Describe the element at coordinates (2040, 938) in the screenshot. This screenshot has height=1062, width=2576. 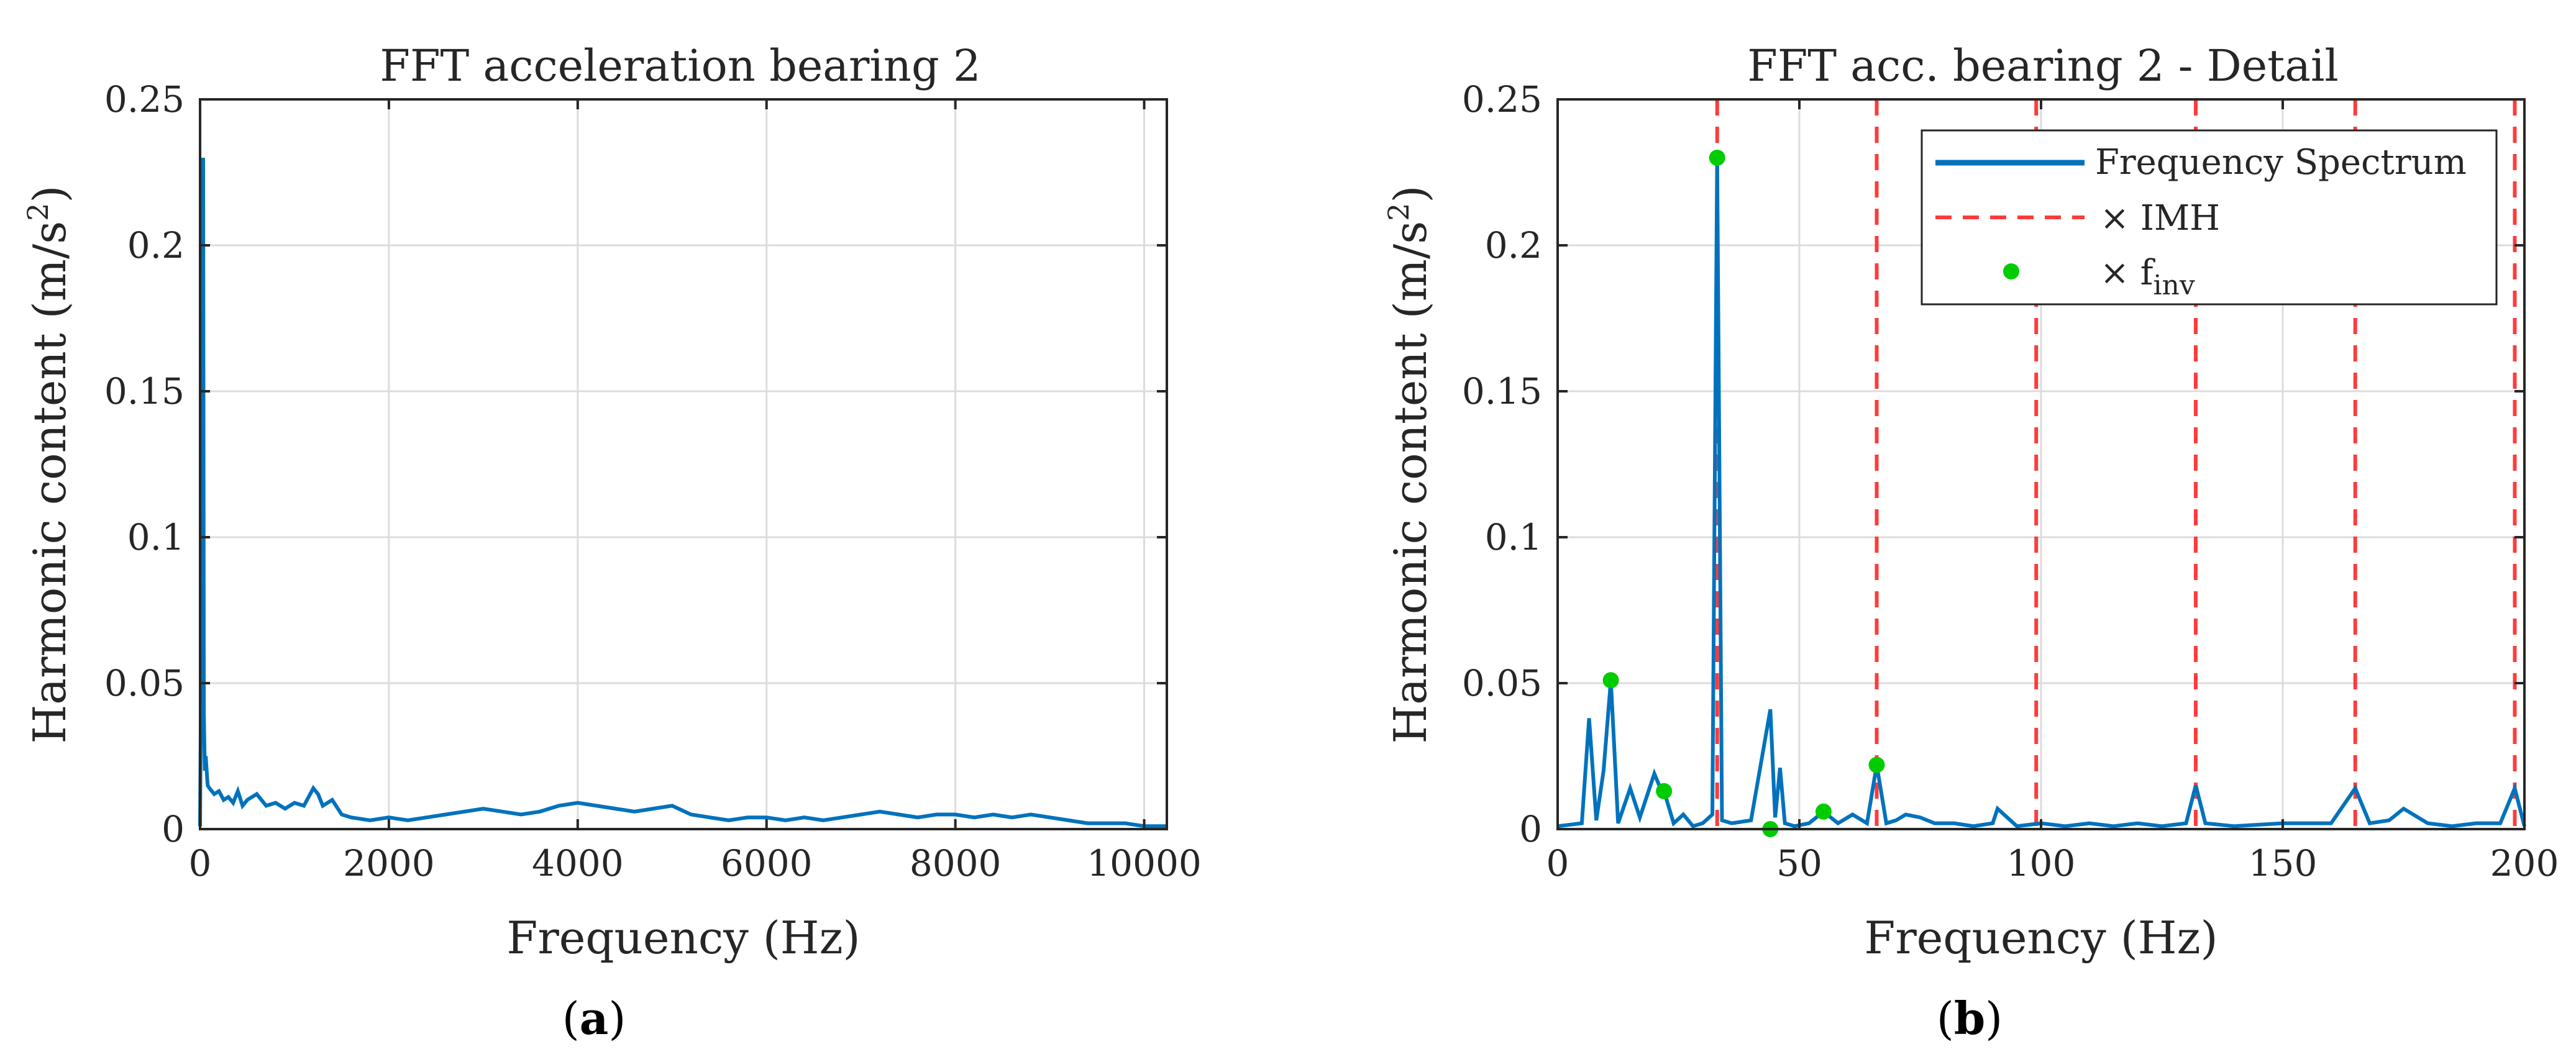
I see `panel-b-xlabel: Frequency (Hz)` at that location.